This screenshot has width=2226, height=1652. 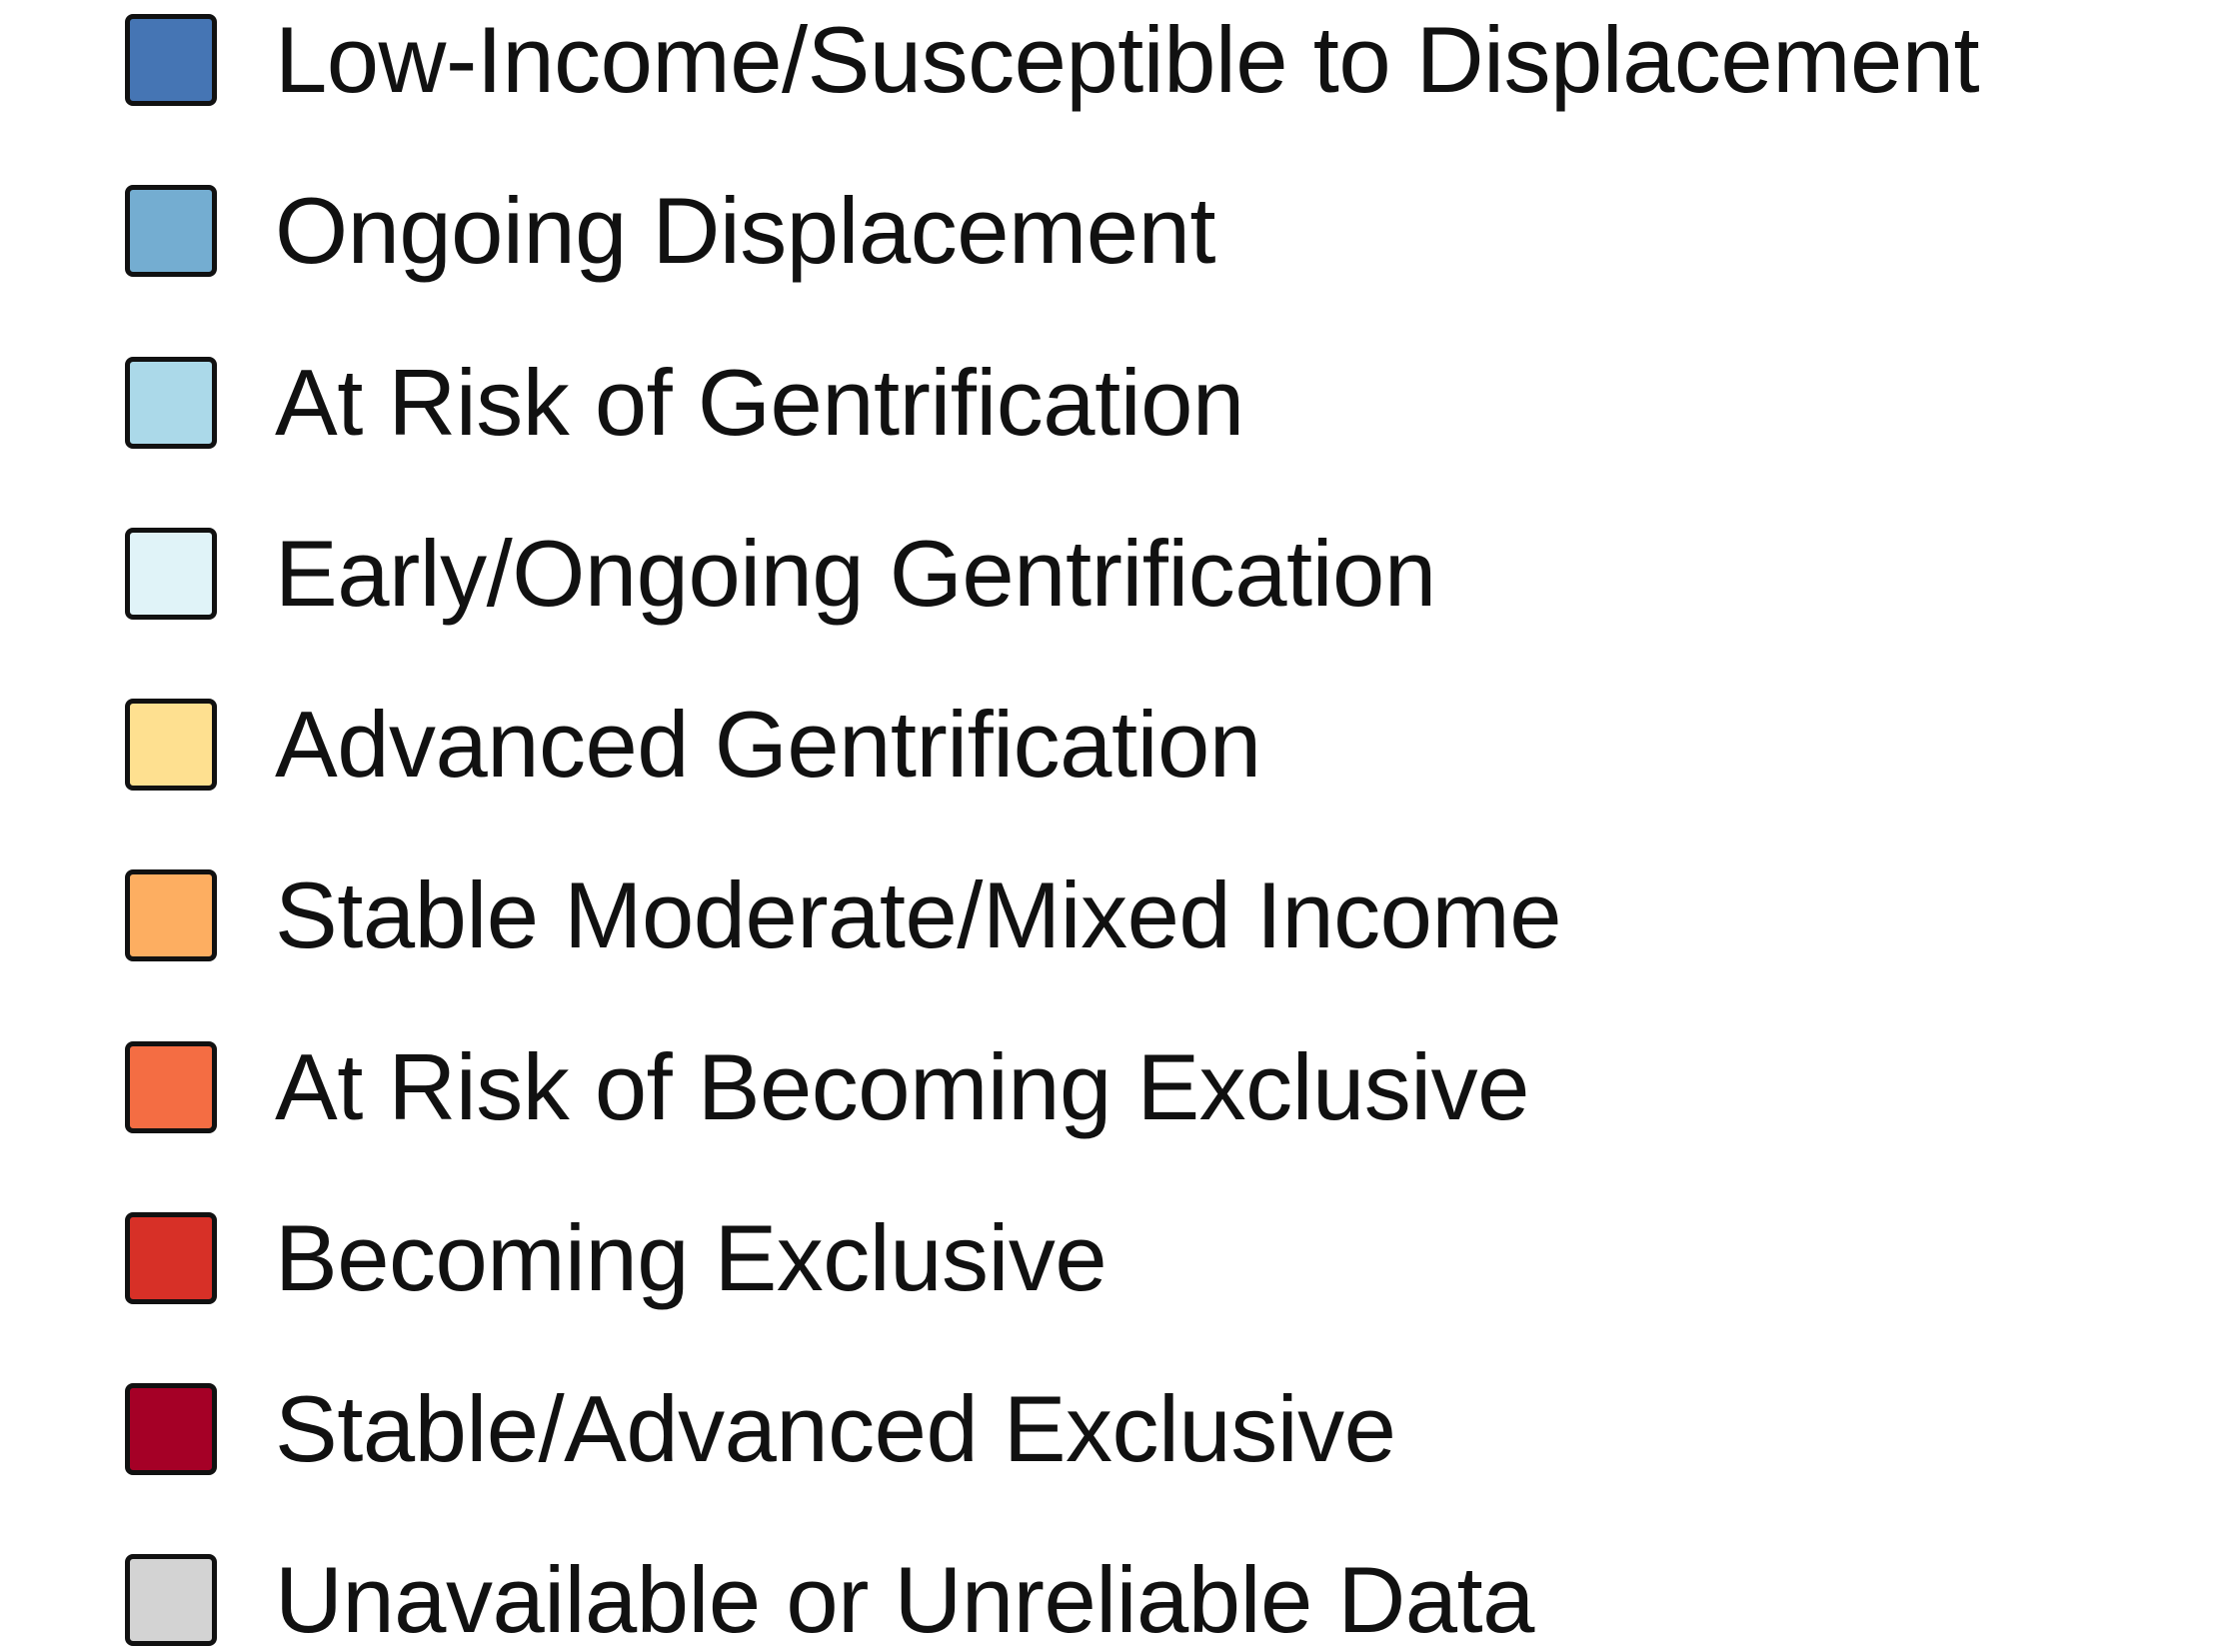 What do you see at coordinates (1127, 59) in the screenshot?
I see `legend-label: Low-Income/Susceptible to Displacement` at bounding box center [1127, 59].